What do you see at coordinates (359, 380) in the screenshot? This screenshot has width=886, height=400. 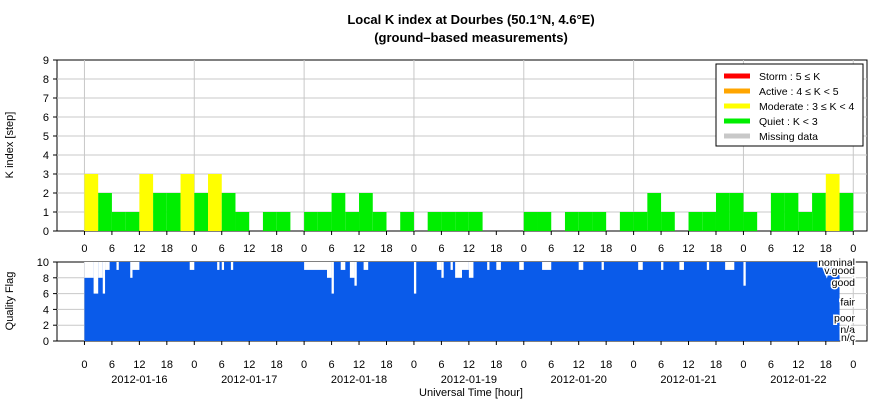 I see `quality-date-label: 2012-01-18` at bounding box center [359, 380].